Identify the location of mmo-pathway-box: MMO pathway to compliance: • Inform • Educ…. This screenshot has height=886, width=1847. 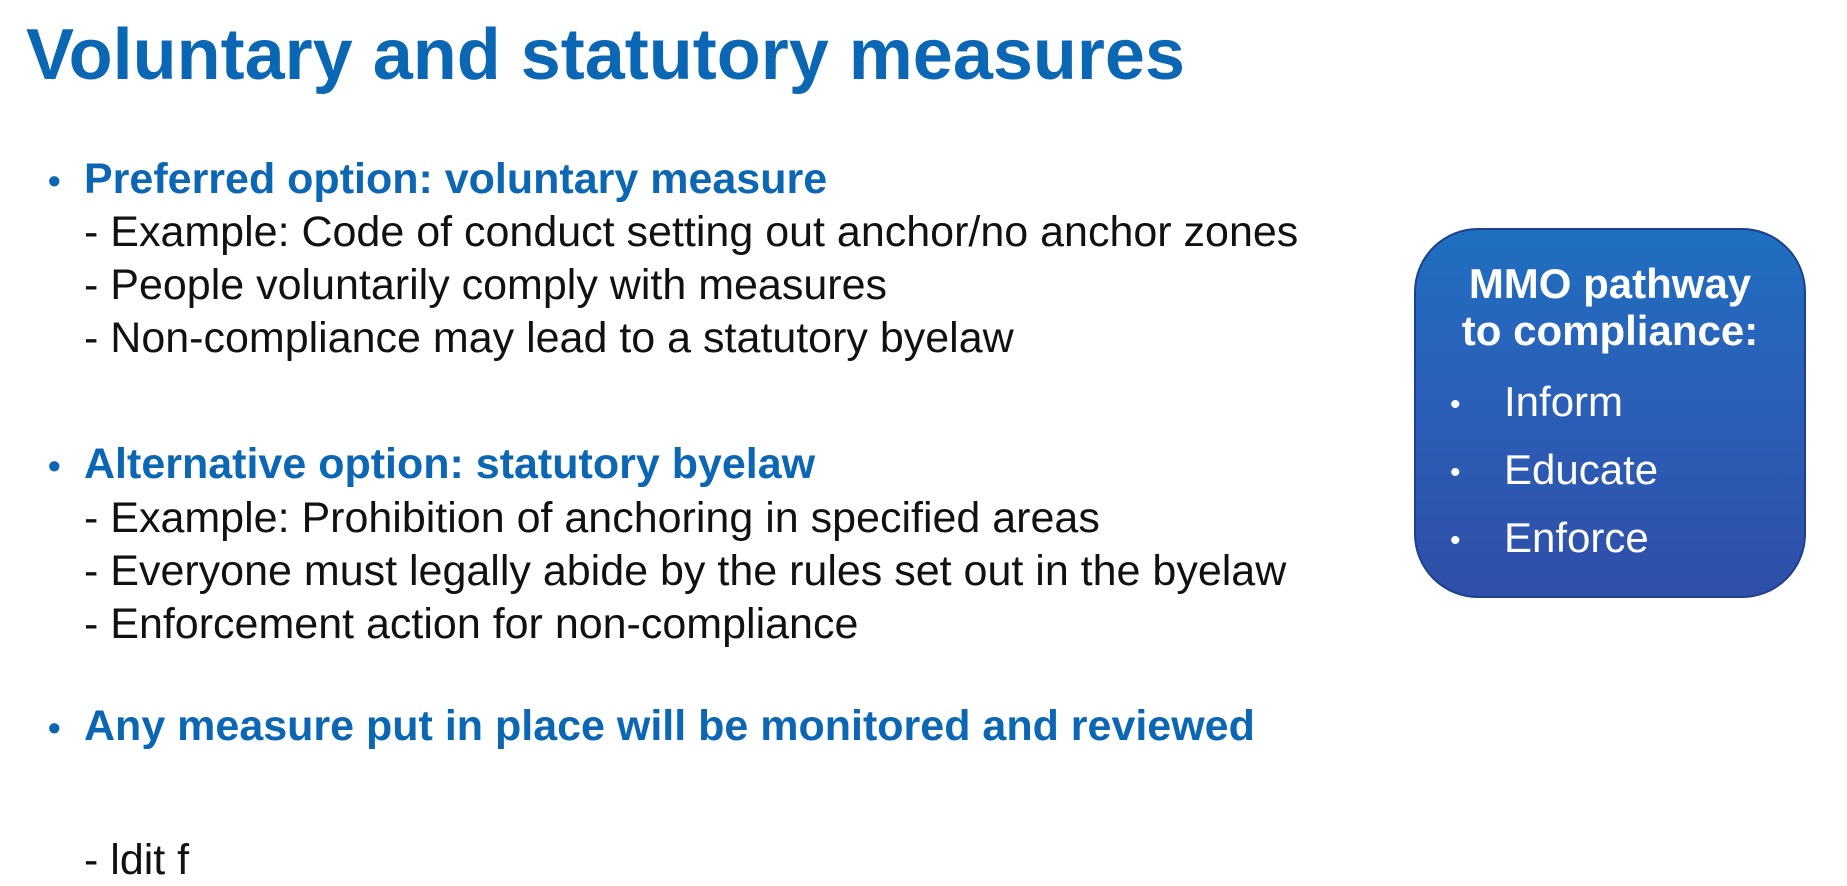
(1610, 413).